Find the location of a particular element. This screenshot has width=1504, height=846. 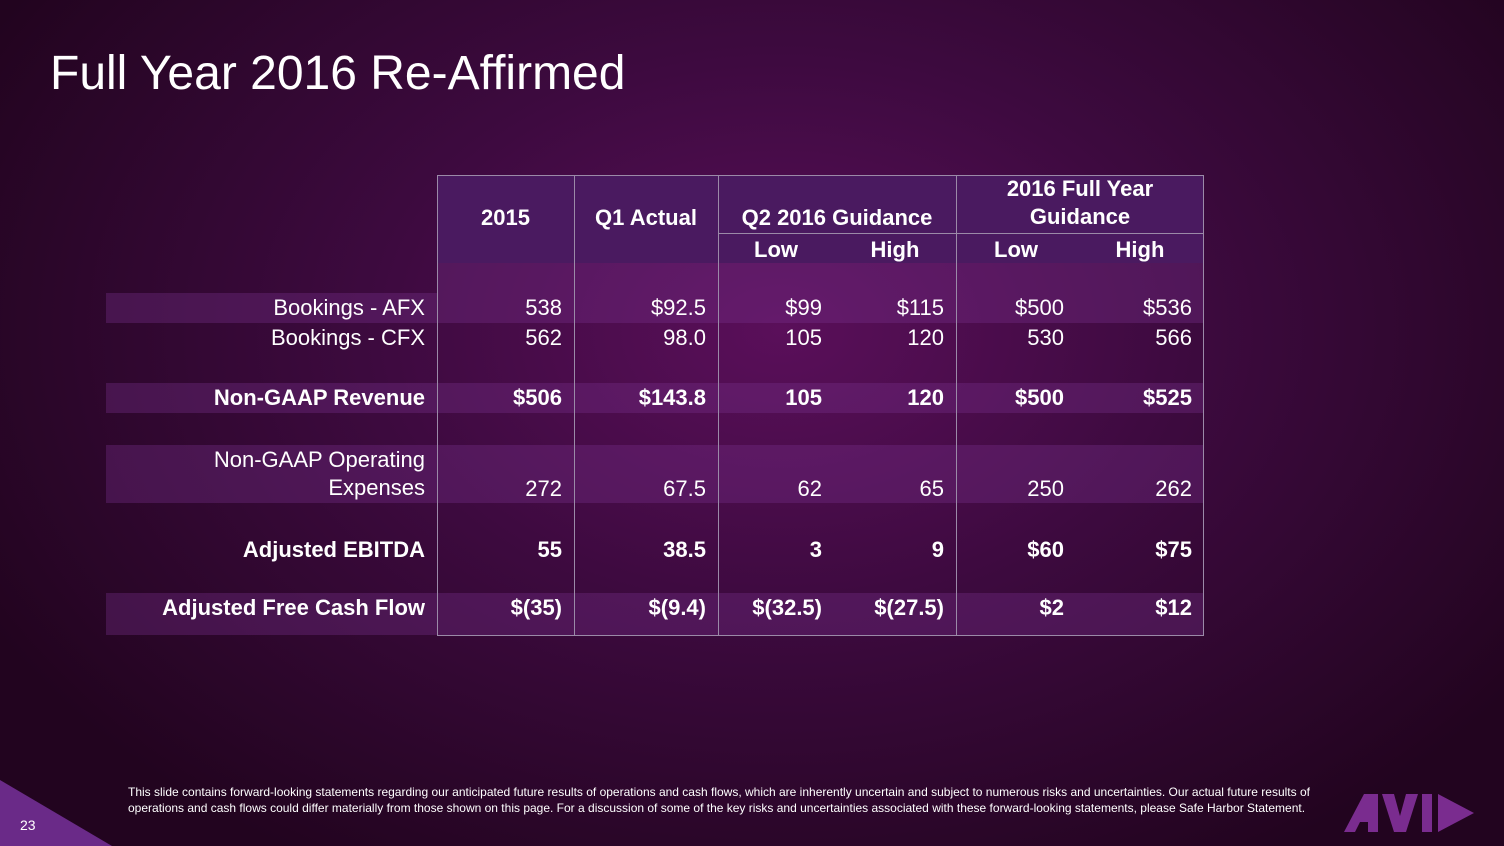

header-2015: 2015 is located at coordinates (505, 217).